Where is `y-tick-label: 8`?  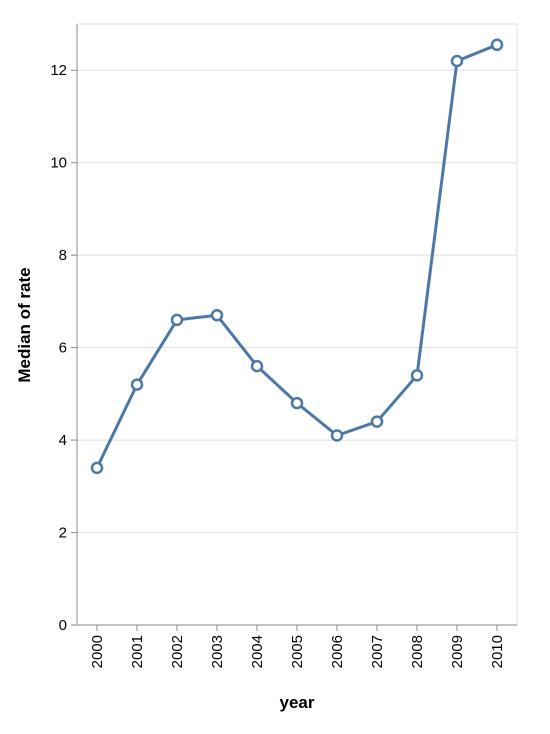
y-tick-label: 8 is located at coordinates (63, 255).